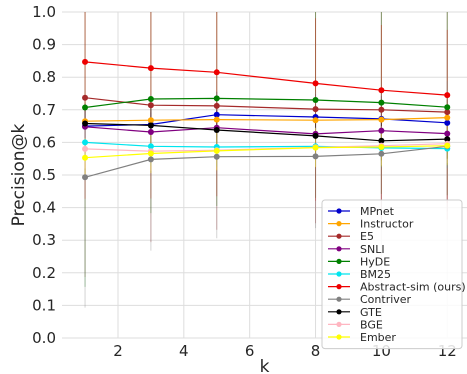  I want to click on legend-label: Instructor, so click(387, 224).